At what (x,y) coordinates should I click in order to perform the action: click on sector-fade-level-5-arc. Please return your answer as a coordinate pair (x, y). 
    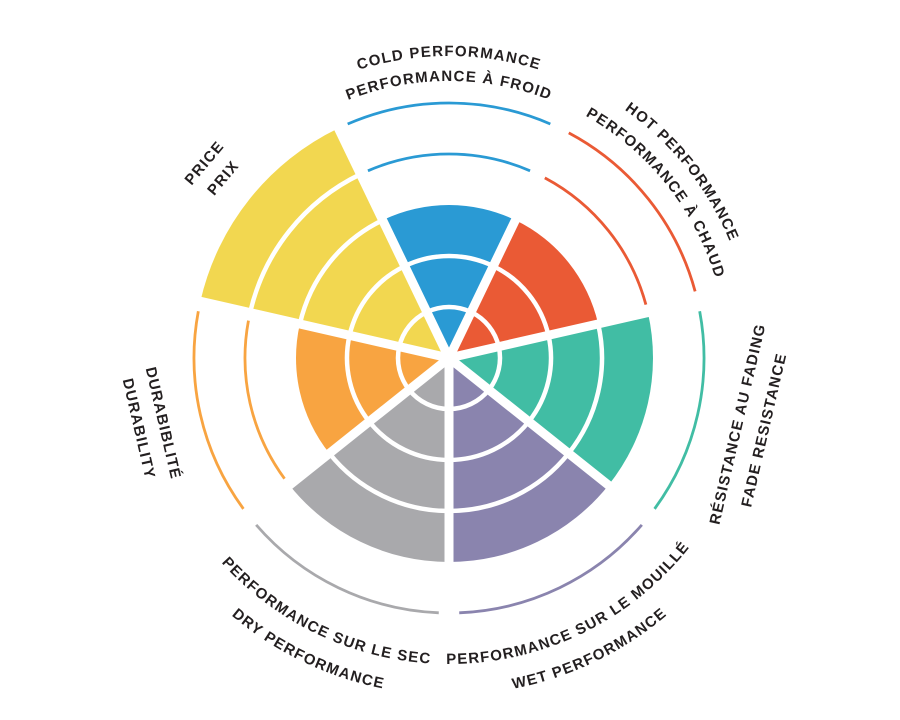
    Looking at the image, I should click on (679, 410).